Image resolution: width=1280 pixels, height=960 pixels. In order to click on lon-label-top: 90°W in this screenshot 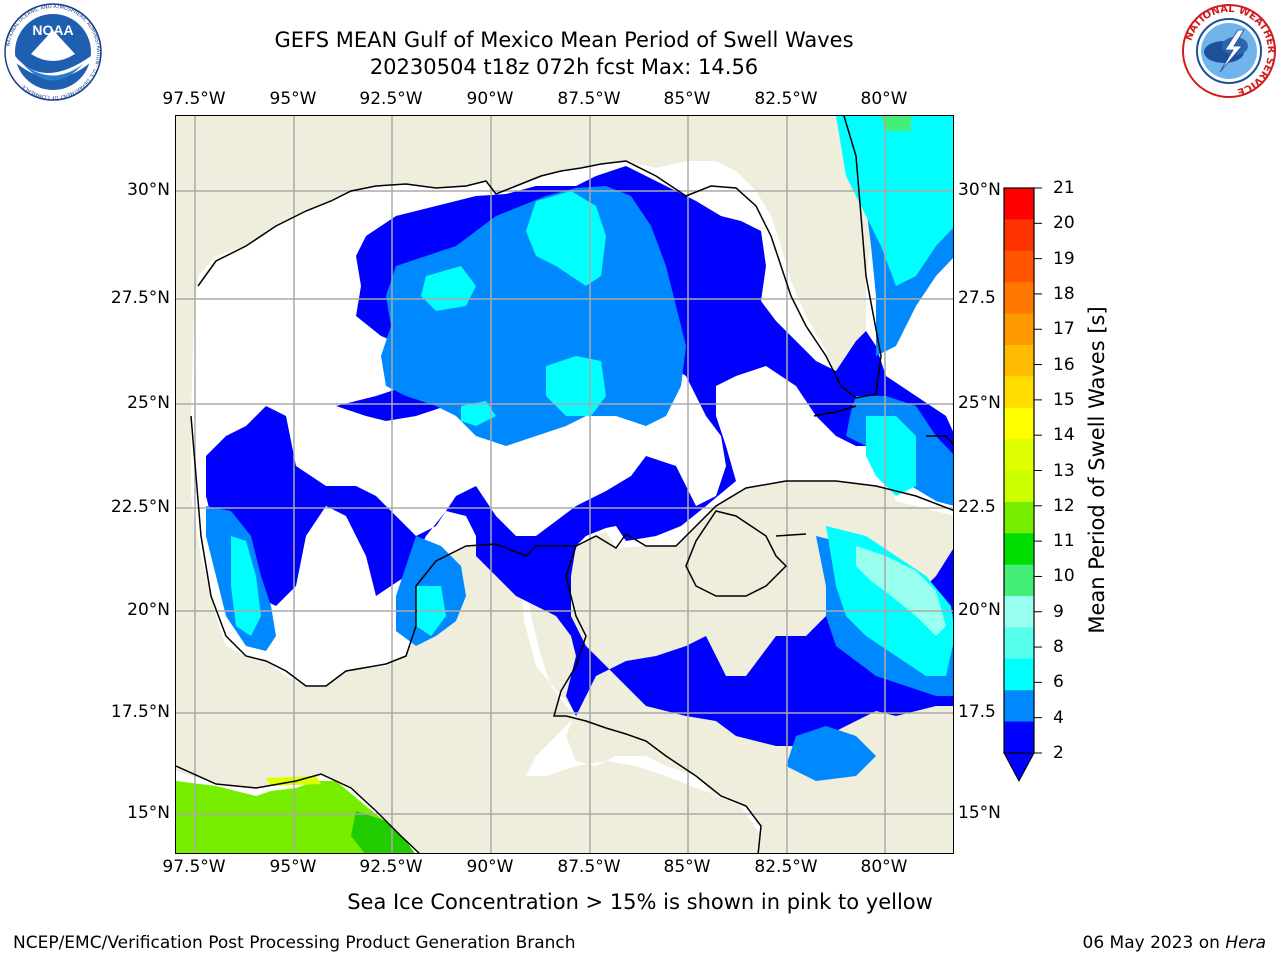, I will do `click(490, 99)`.